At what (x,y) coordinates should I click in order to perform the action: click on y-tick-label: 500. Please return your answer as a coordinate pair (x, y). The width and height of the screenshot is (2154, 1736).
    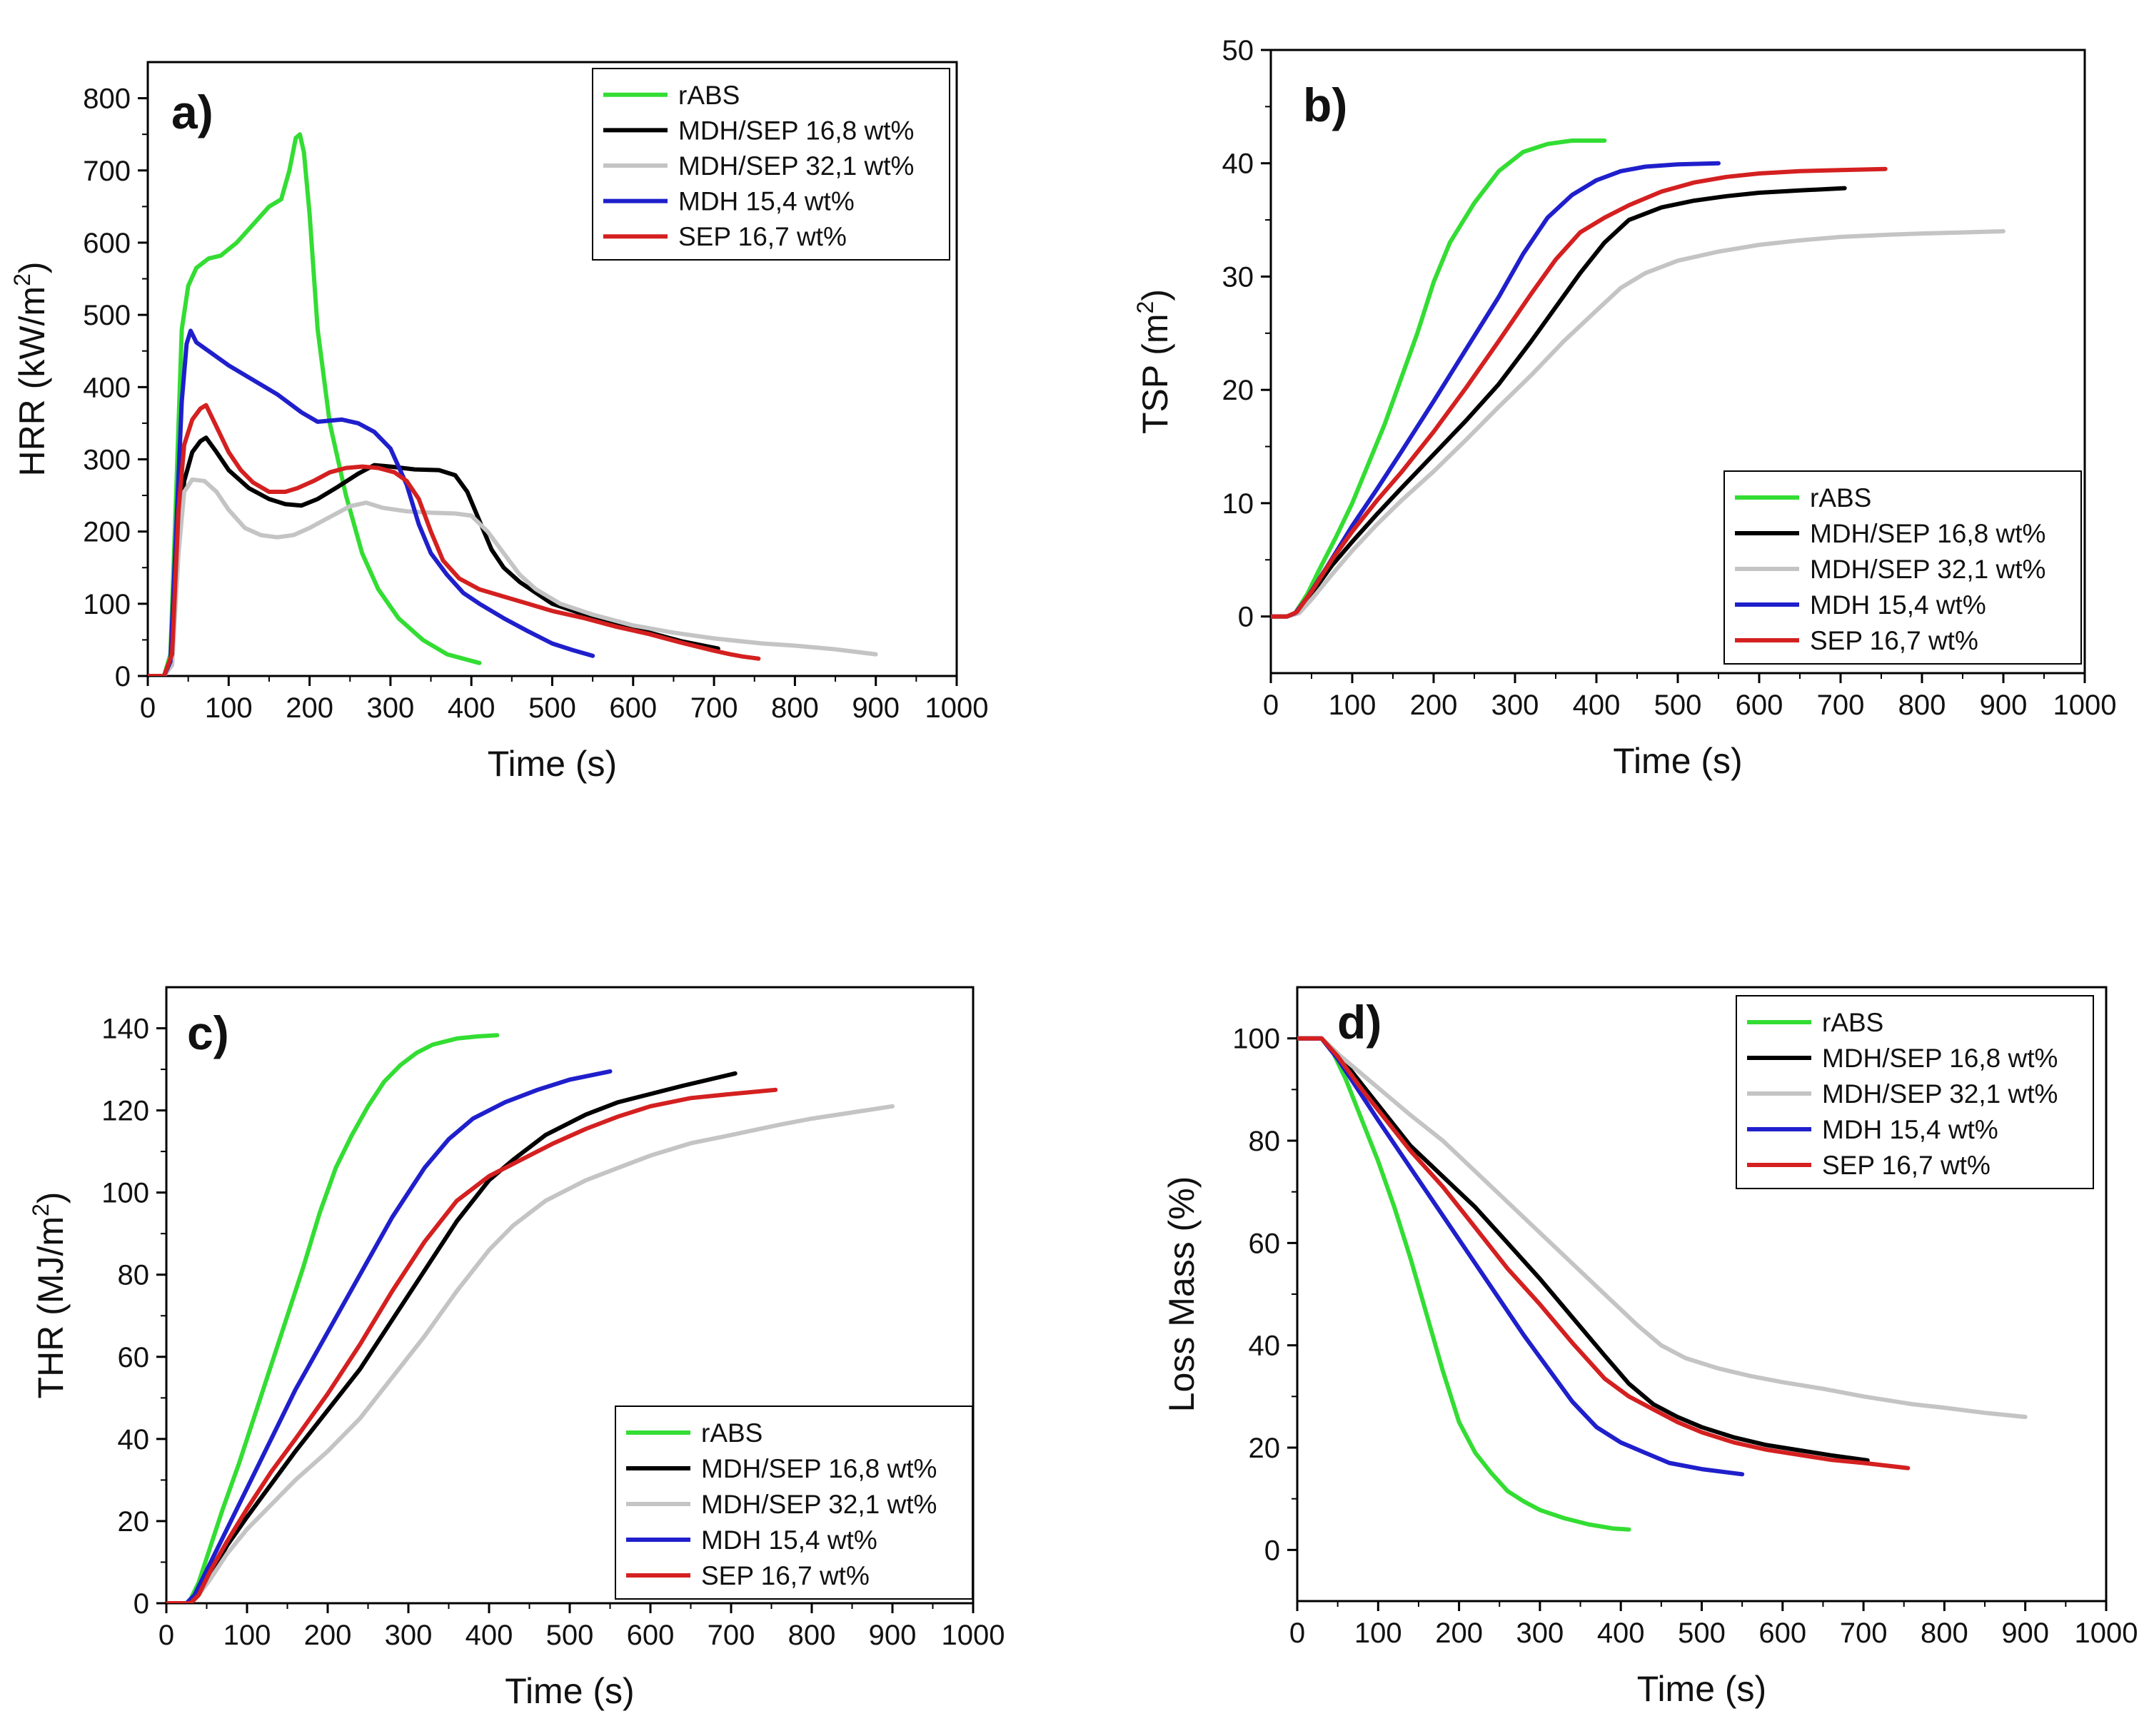
    Looking at the image, I should click on (107, 315).